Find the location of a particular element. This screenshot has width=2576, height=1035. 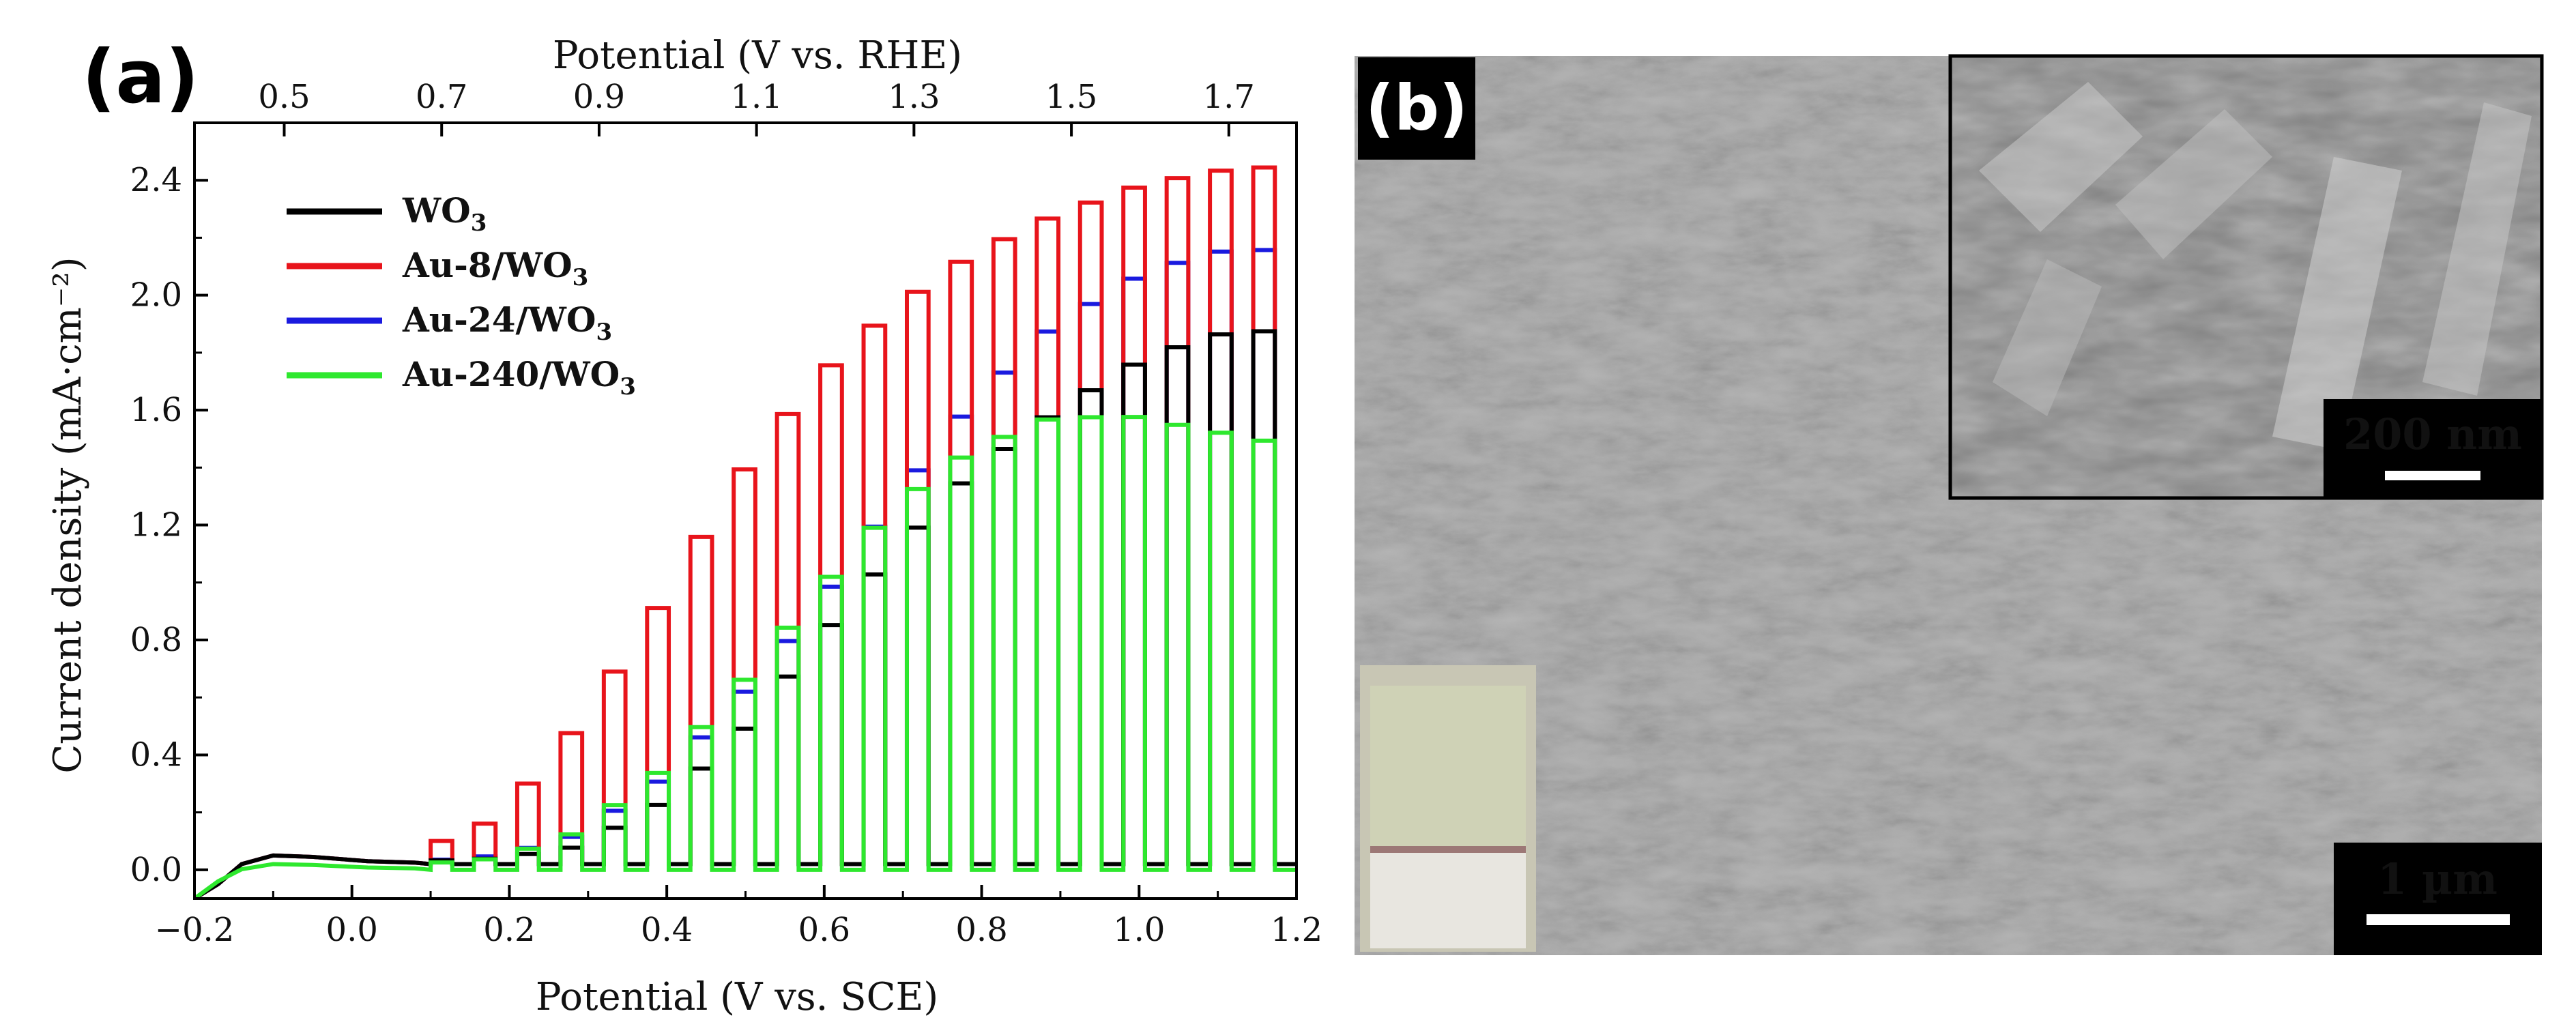

y-tick-label: 0.0 is located at coordinates (156, 870).